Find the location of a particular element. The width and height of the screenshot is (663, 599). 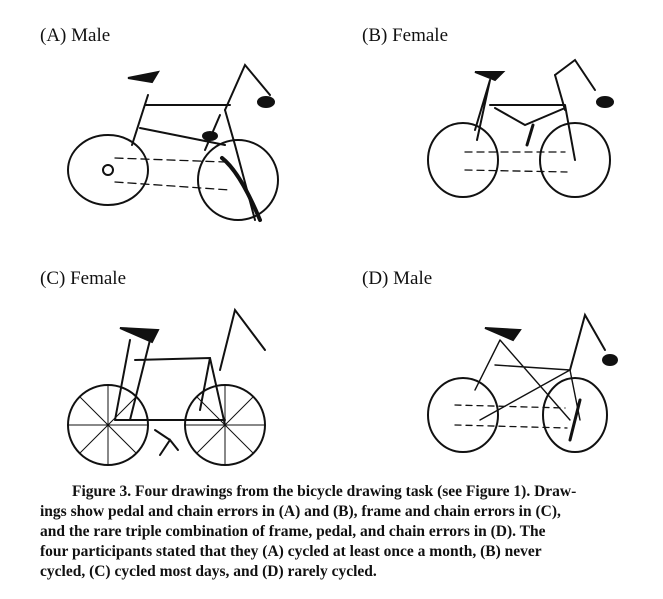

bicycle-drawing-d is located at coordinates (525, 377).